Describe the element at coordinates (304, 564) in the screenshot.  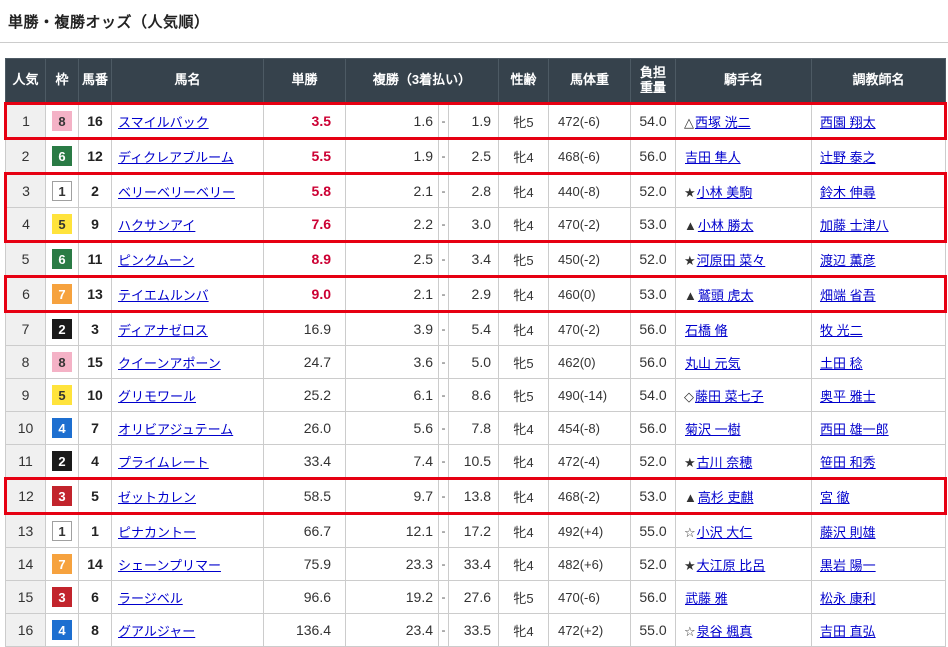
I see `win-odds: 75.9` at that location.